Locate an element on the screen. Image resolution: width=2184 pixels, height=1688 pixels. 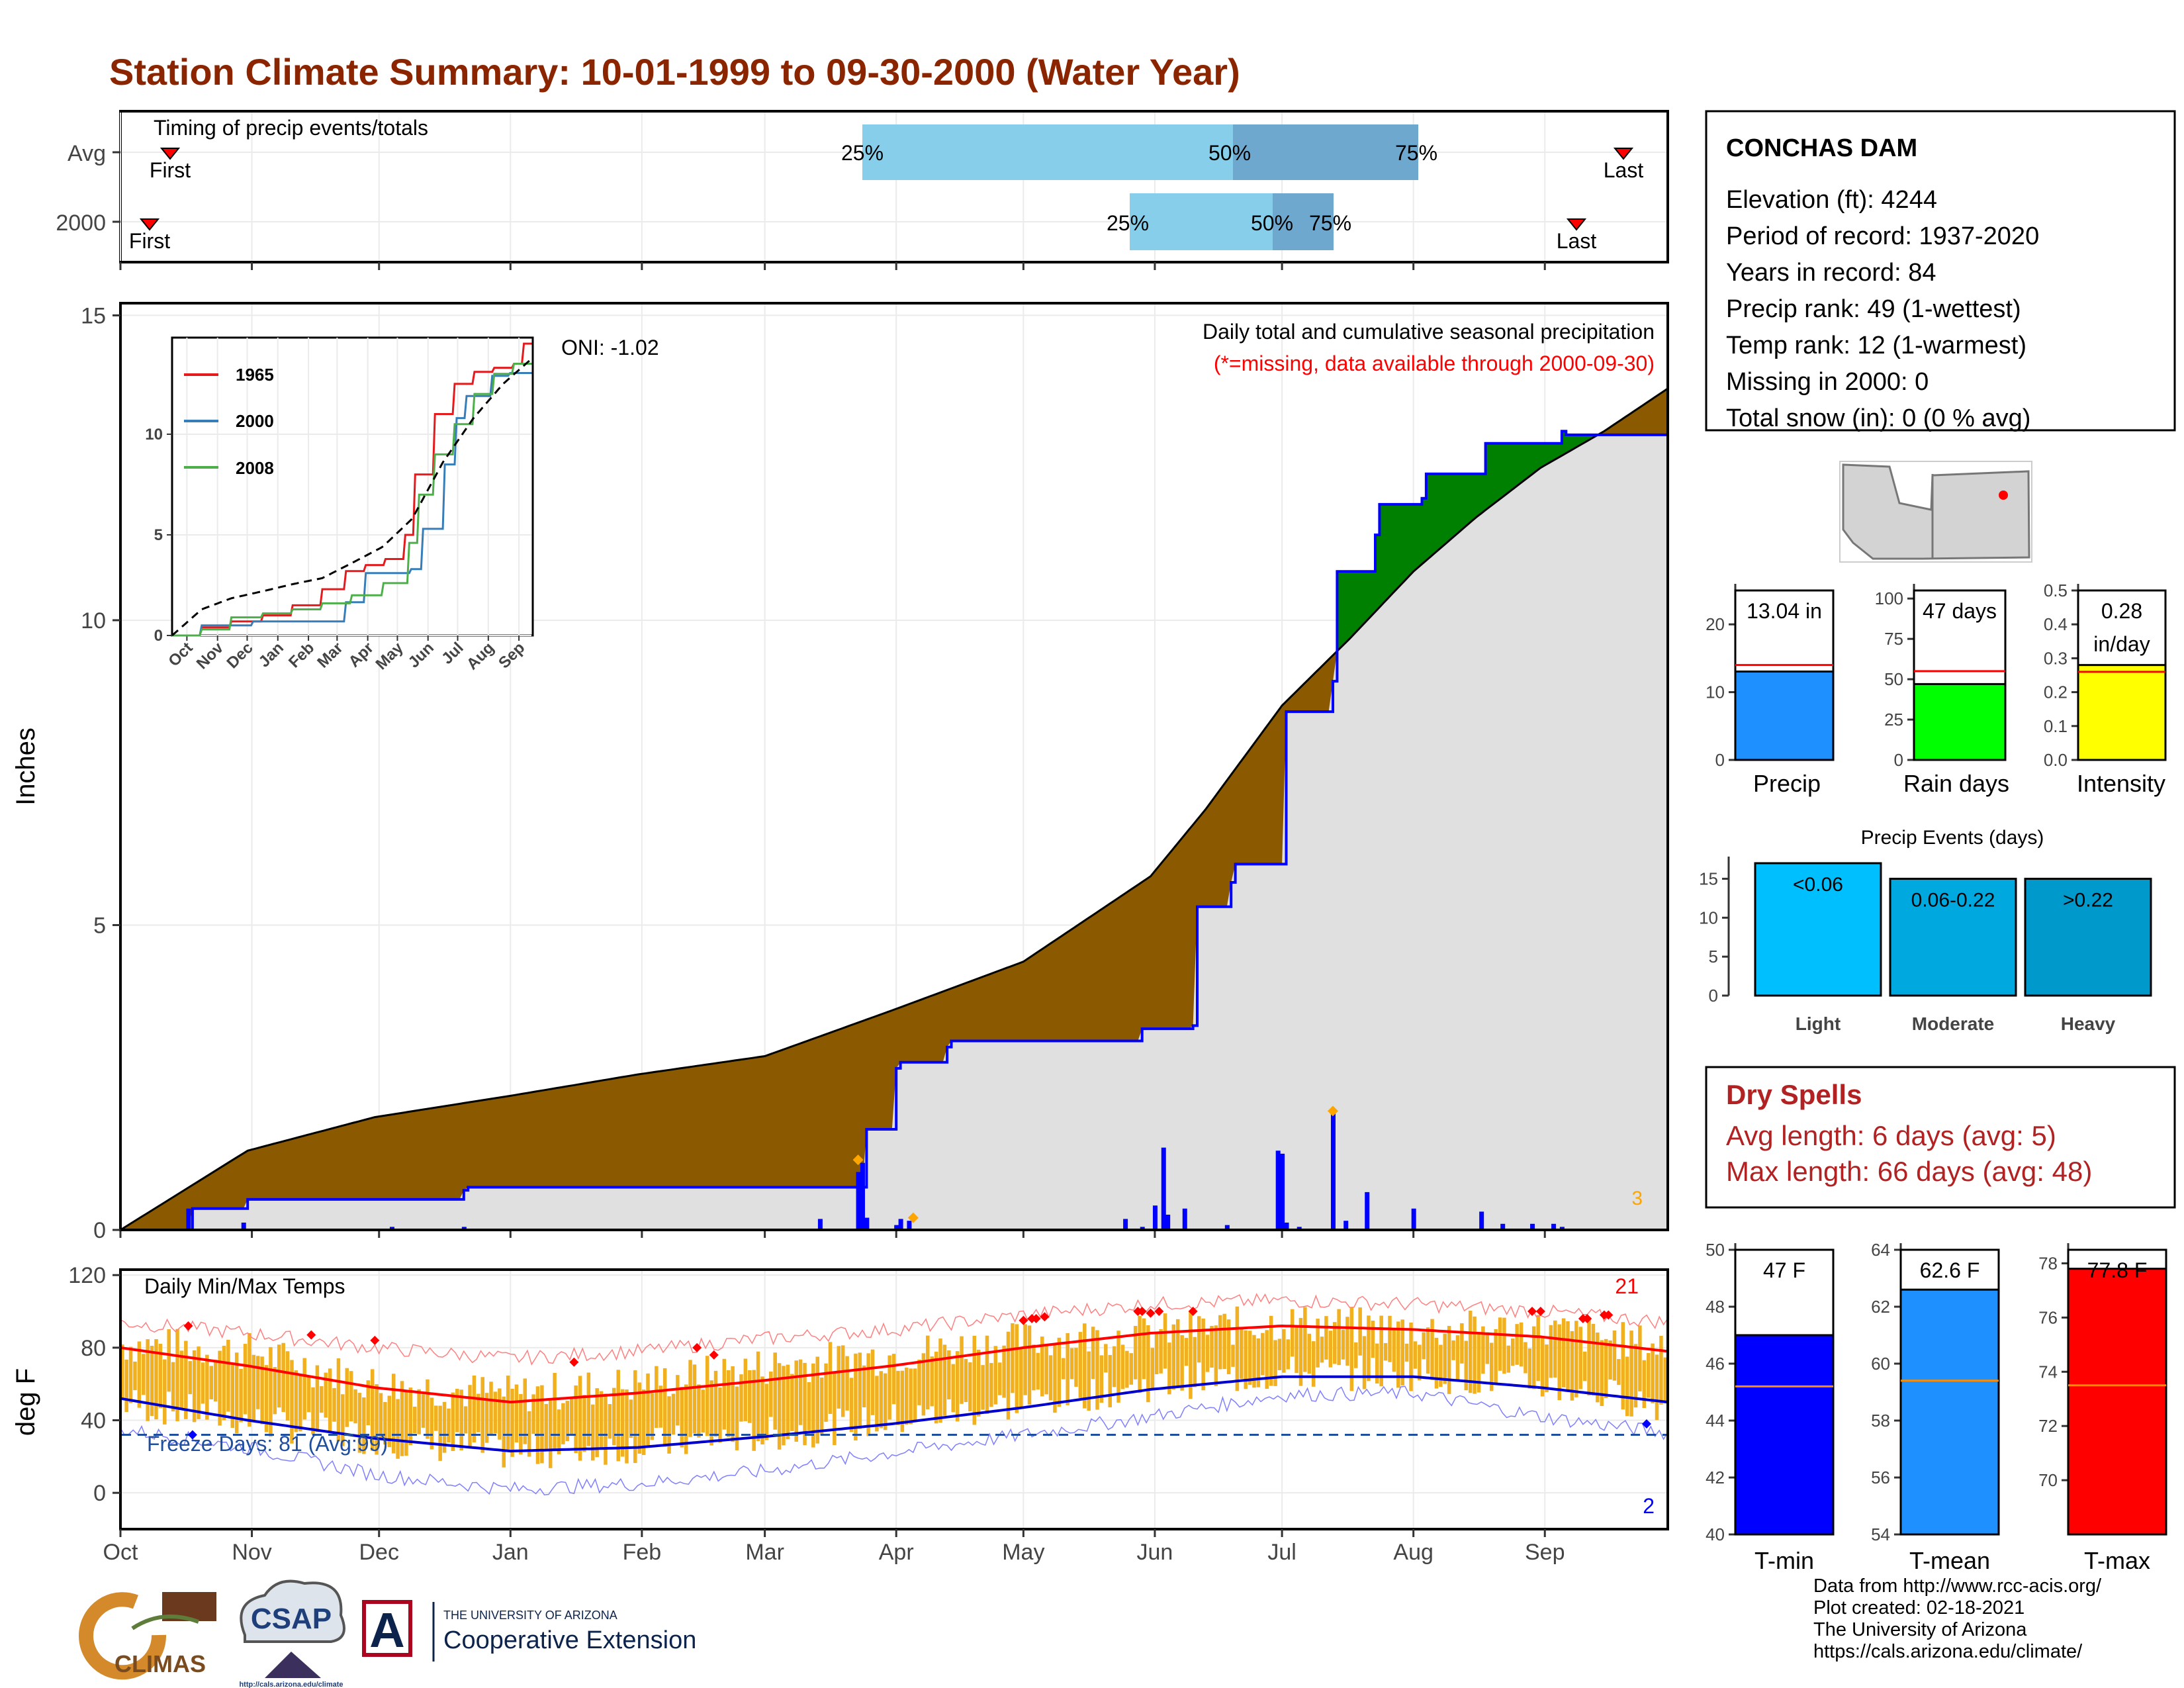
precip-y-tick-label: 0 is located at coordinates (1720, 760).